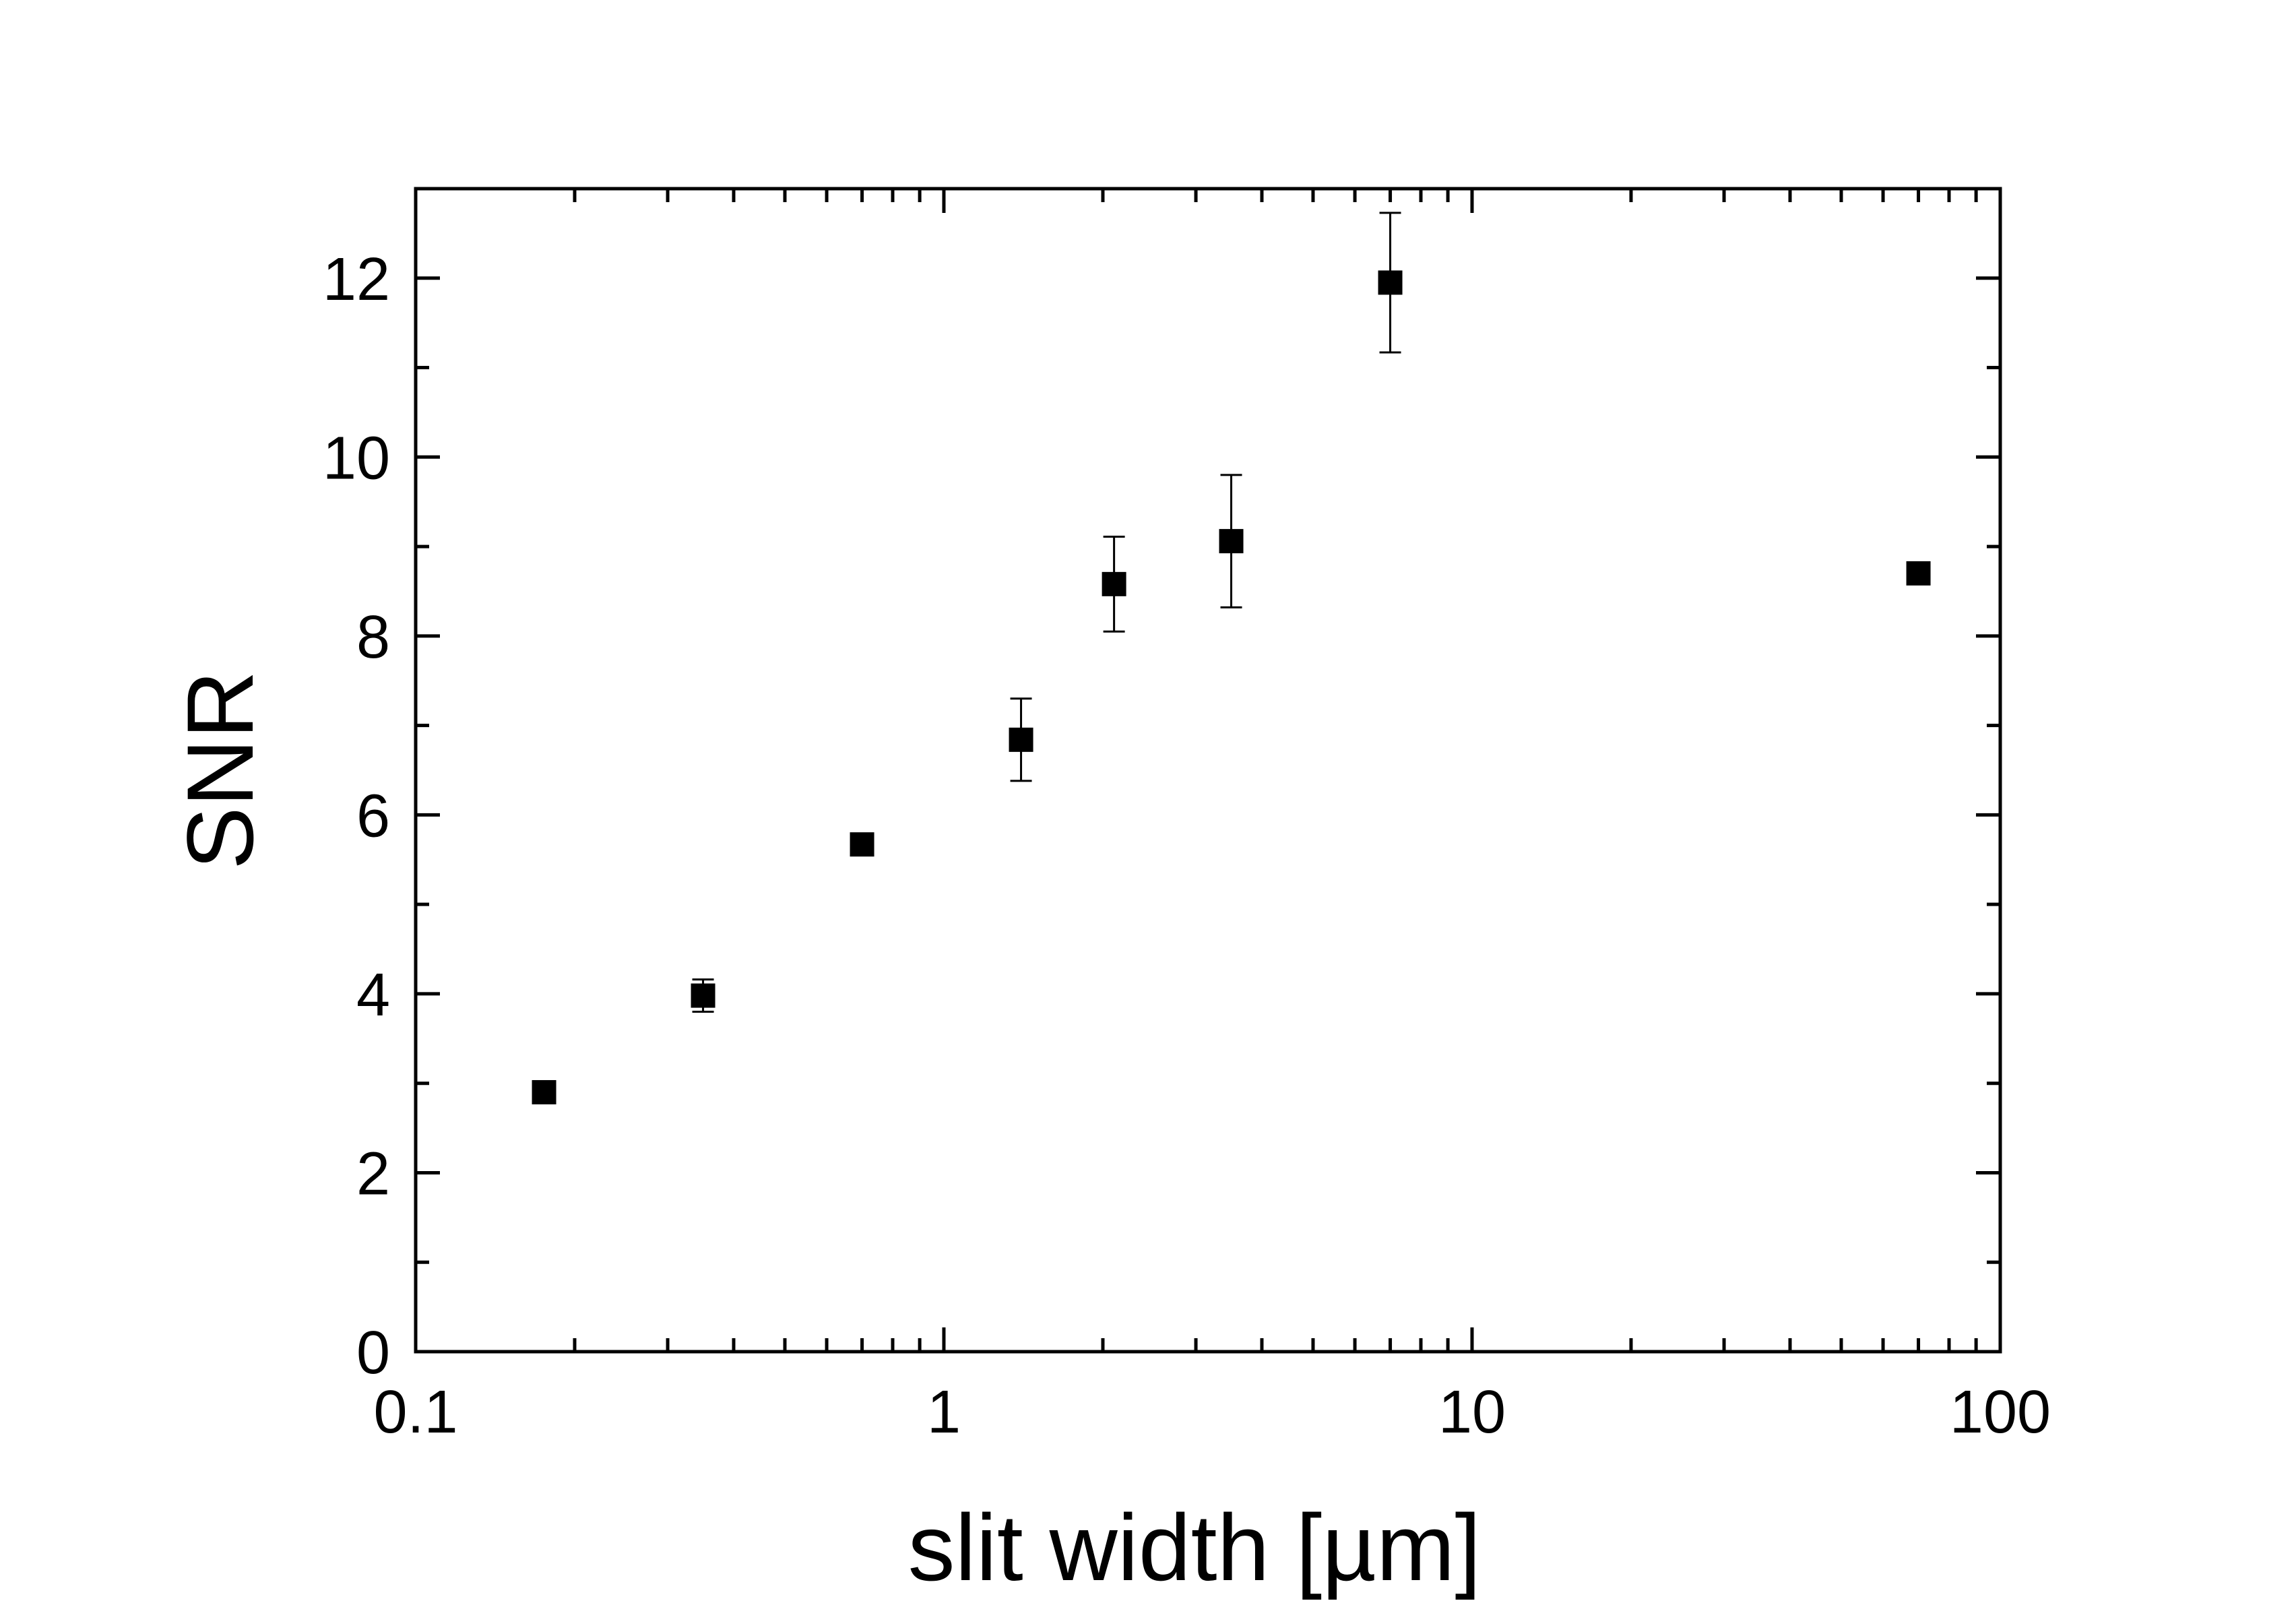  What do you see at coordinates (1472, 1412) in the screenshot?
I see `x-tick-label: 10` at bounding box center [1472, 1412].